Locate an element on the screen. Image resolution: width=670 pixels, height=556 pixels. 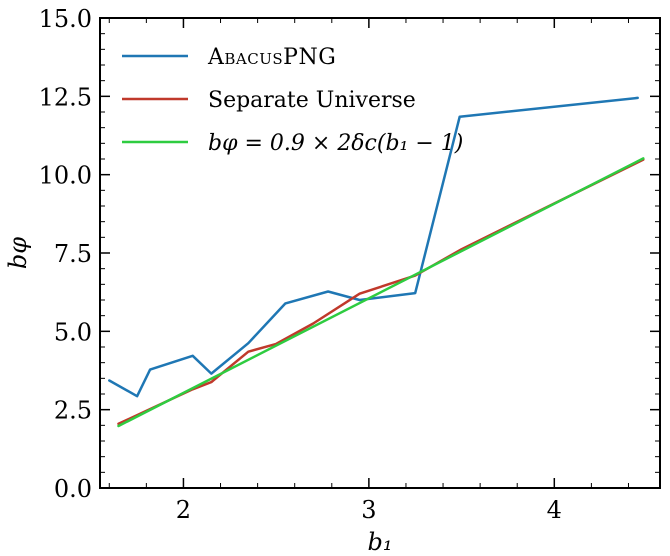
legend-label-2: bφ = 0.9 × 2δc(b₁ − 1) is located at coordinates (335, 143).